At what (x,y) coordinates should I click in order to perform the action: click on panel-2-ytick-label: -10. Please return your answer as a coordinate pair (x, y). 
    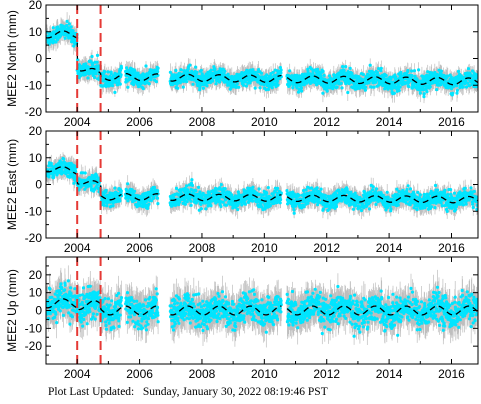
    Looking at the image, I should click on (34, 328).